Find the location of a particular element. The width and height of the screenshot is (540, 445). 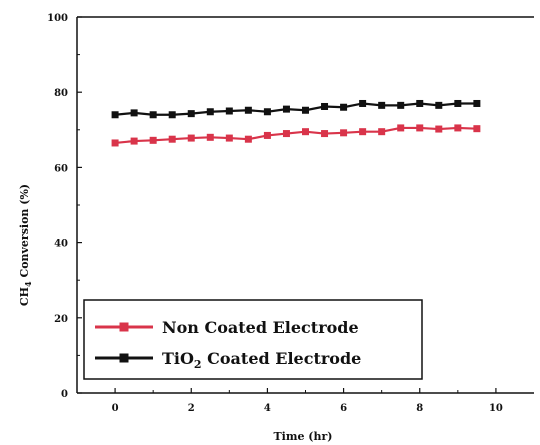

y-tick-label: 100 is located at coordinates (57, 18).